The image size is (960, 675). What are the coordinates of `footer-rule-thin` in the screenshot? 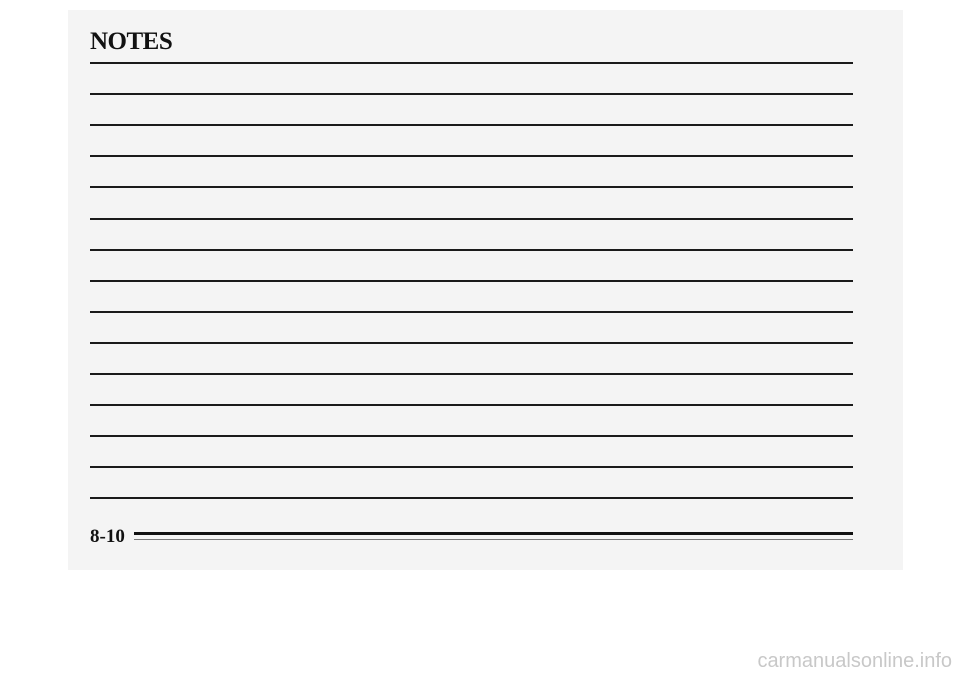 It's located at (493, 539).